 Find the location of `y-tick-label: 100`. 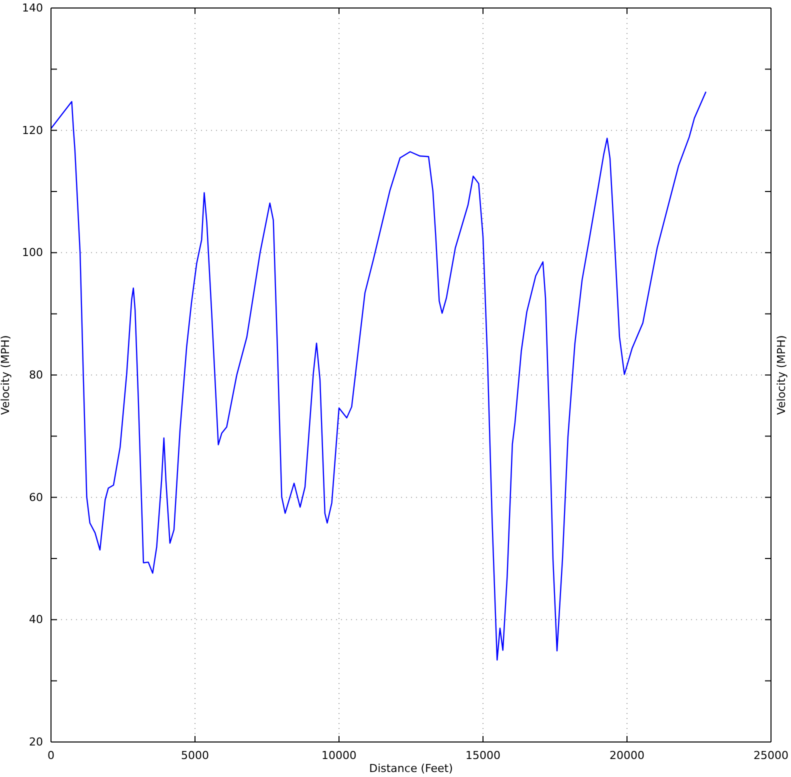

y-tick-label: 100 is located at coordinates (32, 253).